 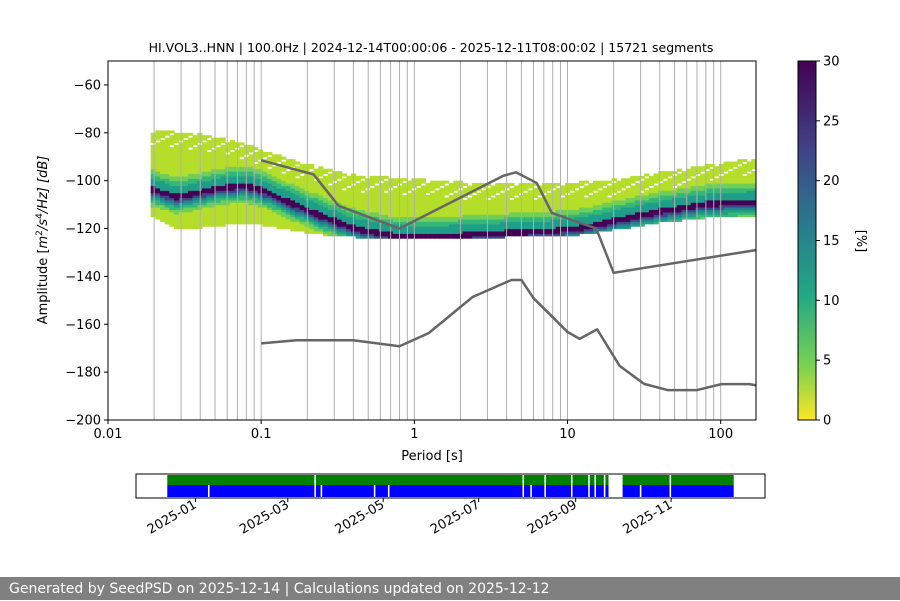 What do you see at coordinates (455, 517) in the screenshot?
I see `timeline-tick-label: 2025-07` at bounding box center [455, 517].